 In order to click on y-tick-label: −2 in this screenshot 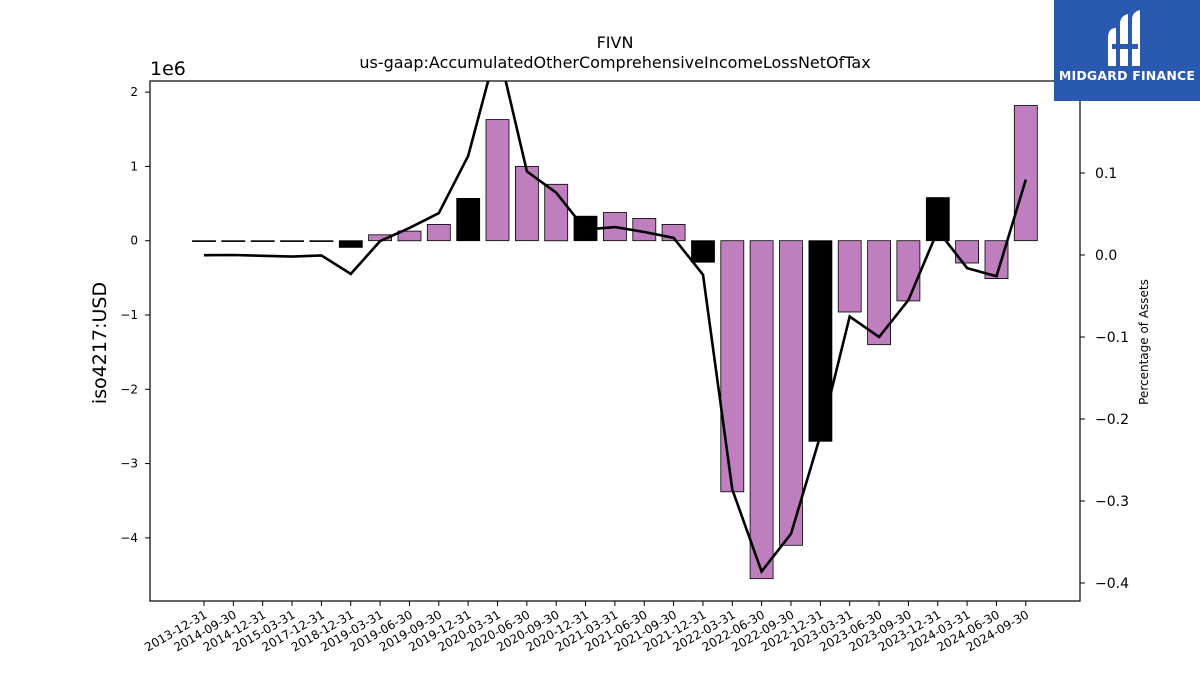, I will do `click(129, 389)`.